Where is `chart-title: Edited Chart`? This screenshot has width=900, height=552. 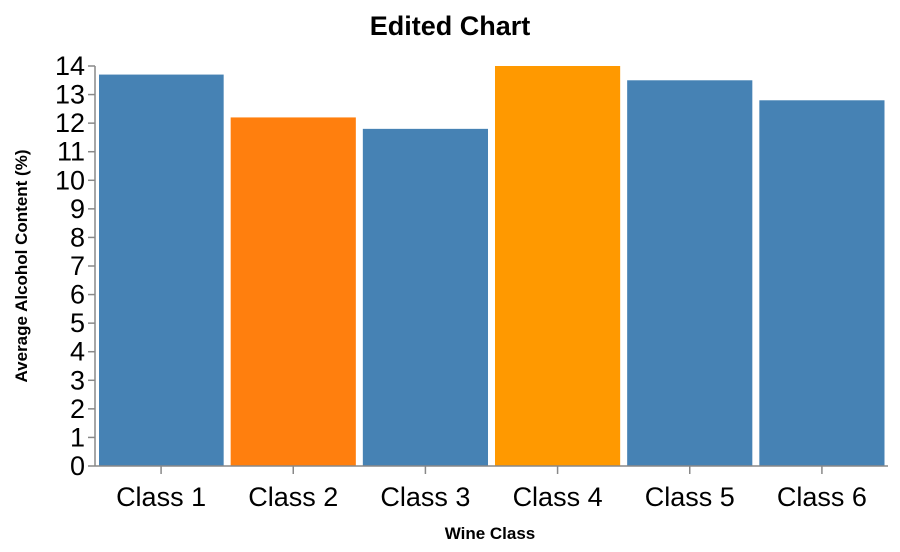 chart-title: Edited Chart is located at coordinates (450, 26).